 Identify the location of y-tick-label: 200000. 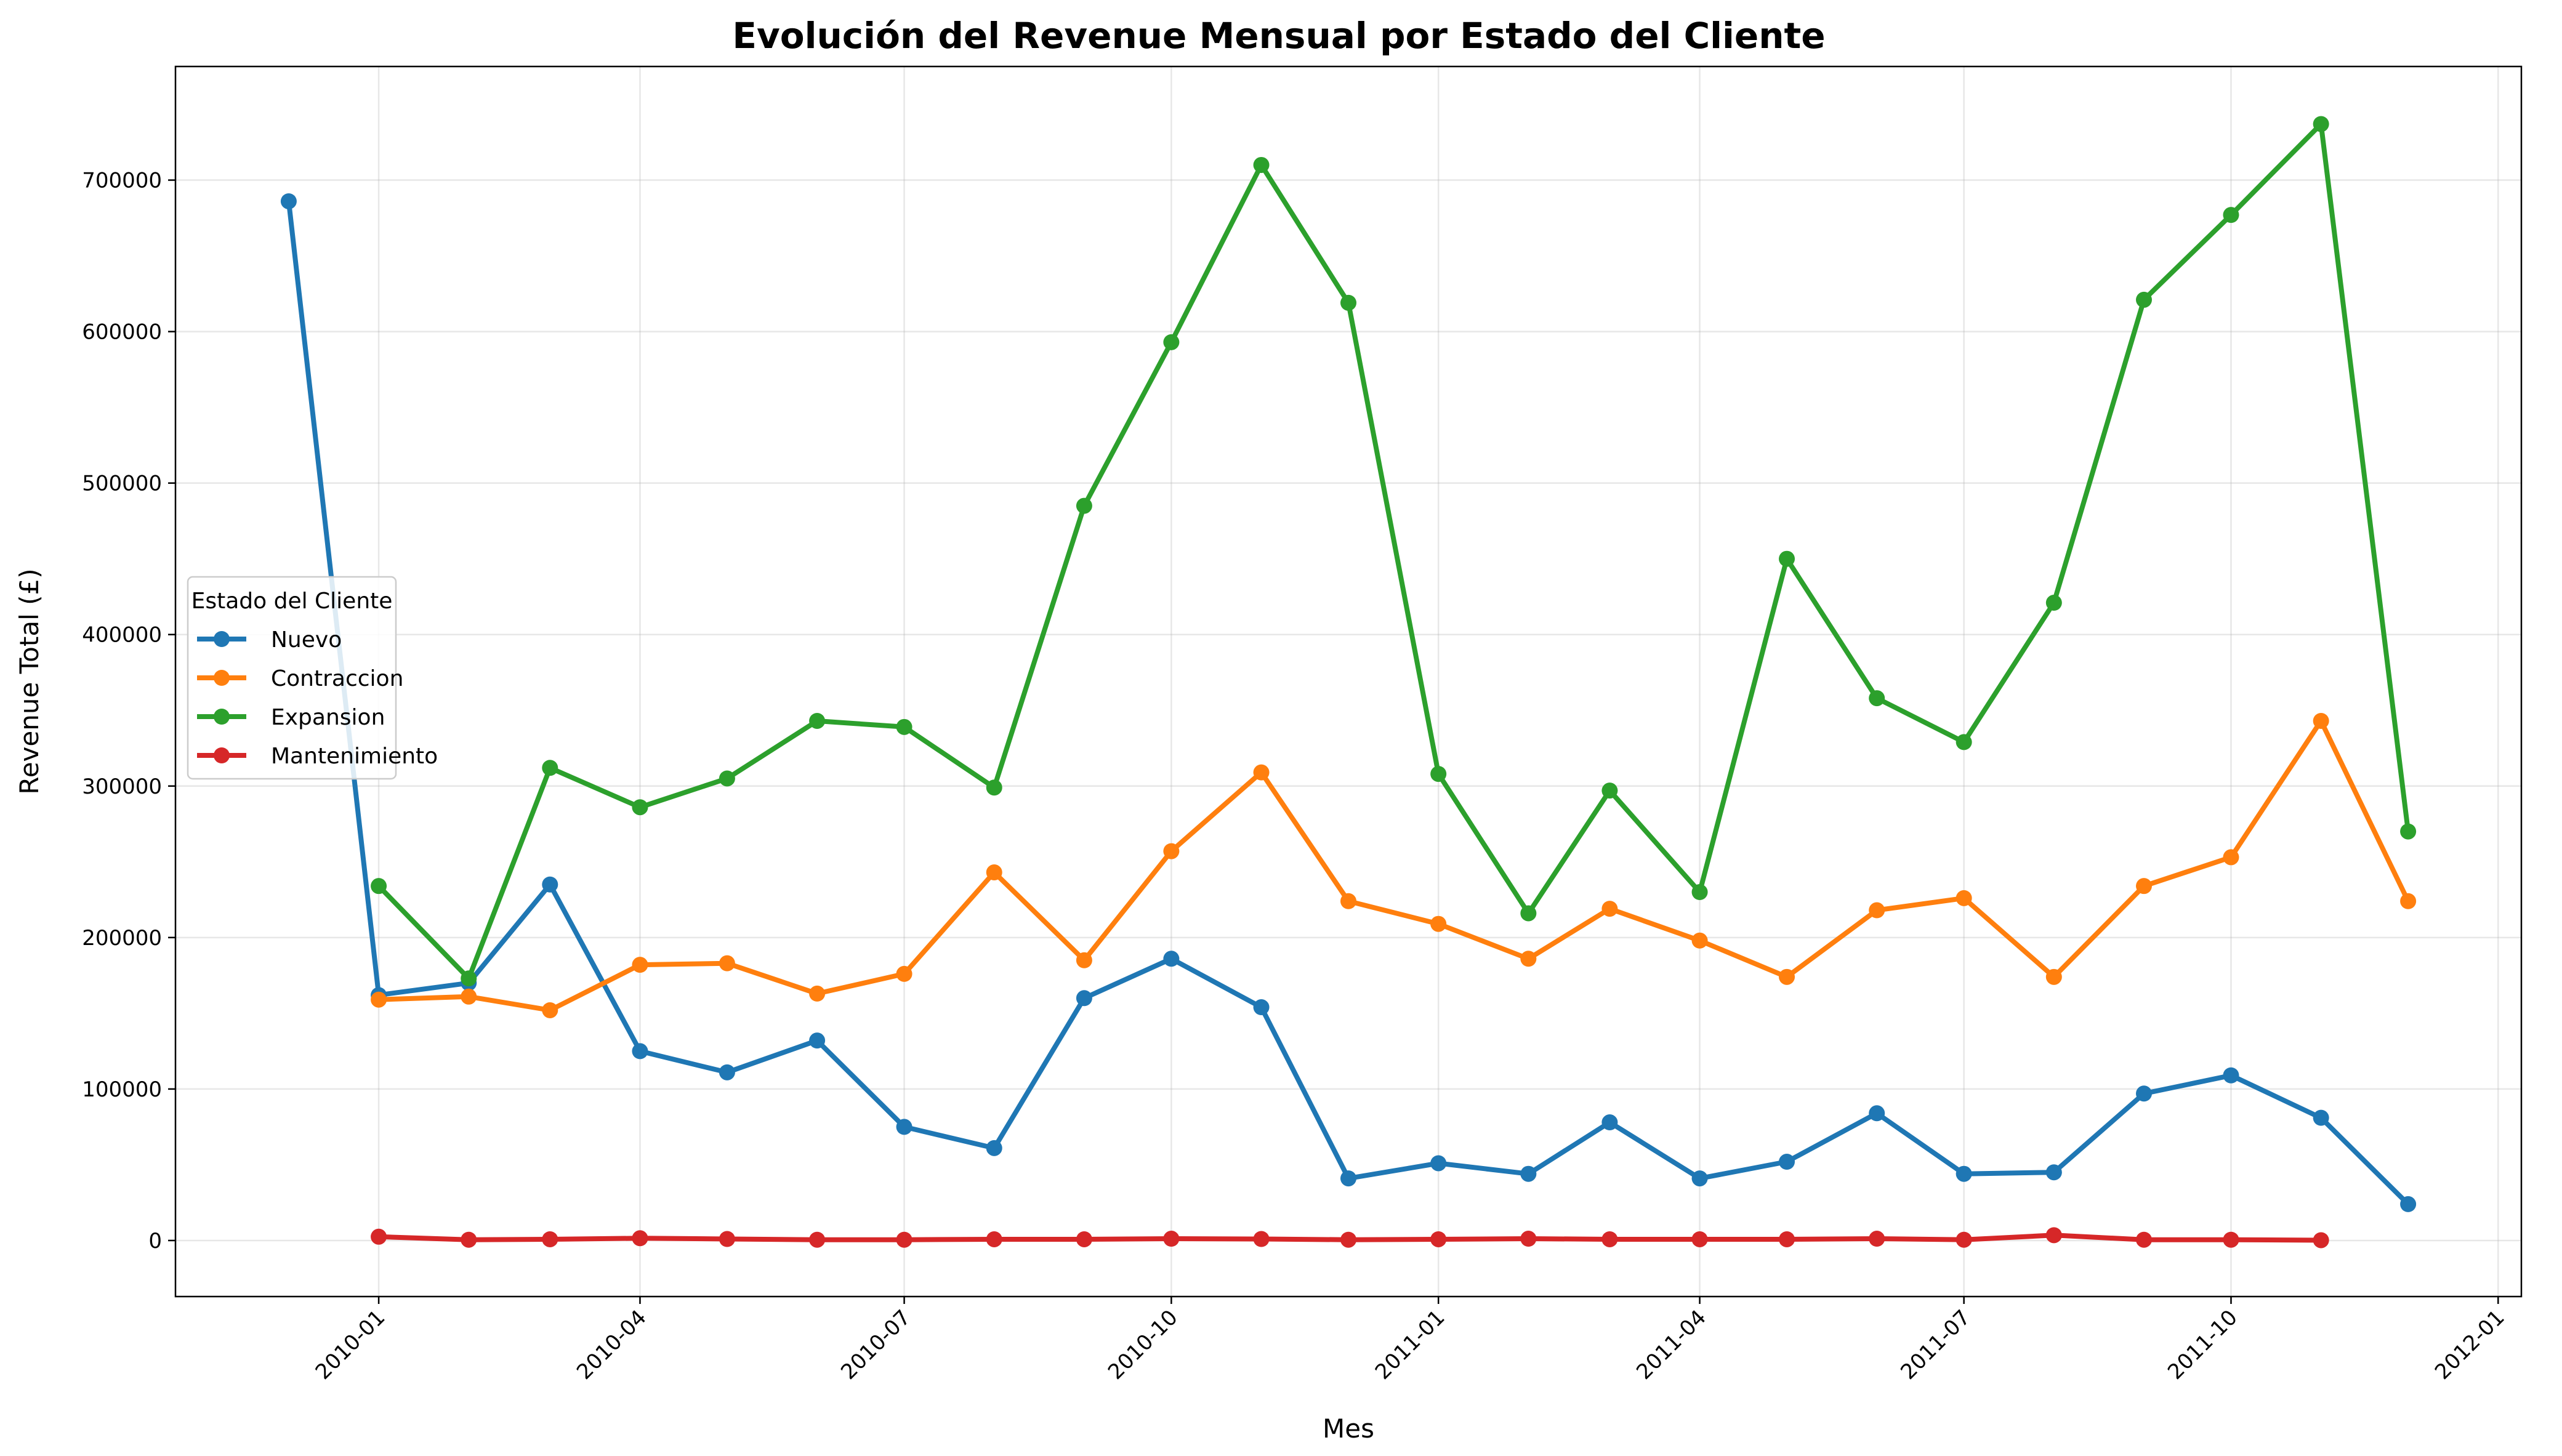
(122, 939).